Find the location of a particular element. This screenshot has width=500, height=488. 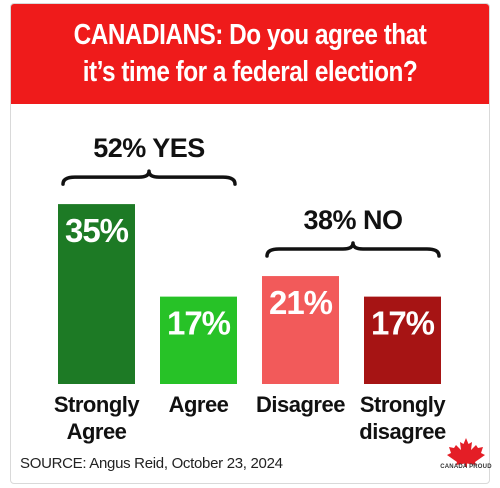

group-total-yes: 52% YES is located at coordinates (149, 148).